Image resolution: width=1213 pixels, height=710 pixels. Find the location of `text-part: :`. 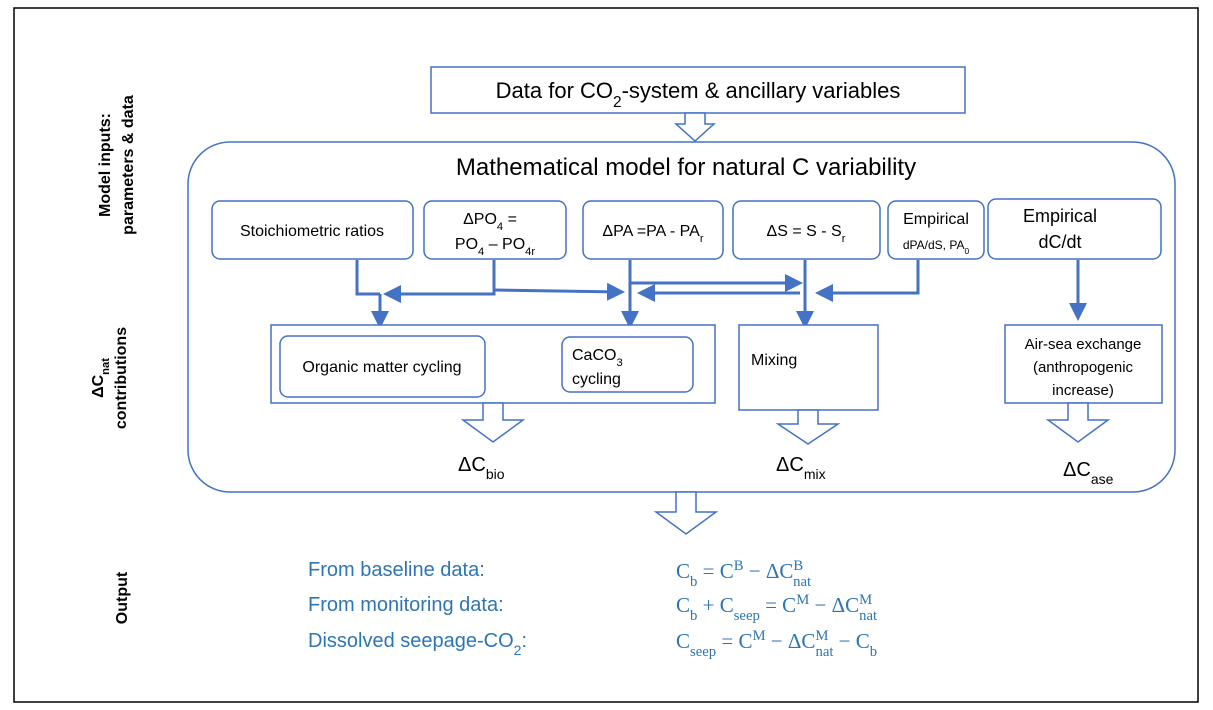

text-part: : is located at coordinates (524, 641).